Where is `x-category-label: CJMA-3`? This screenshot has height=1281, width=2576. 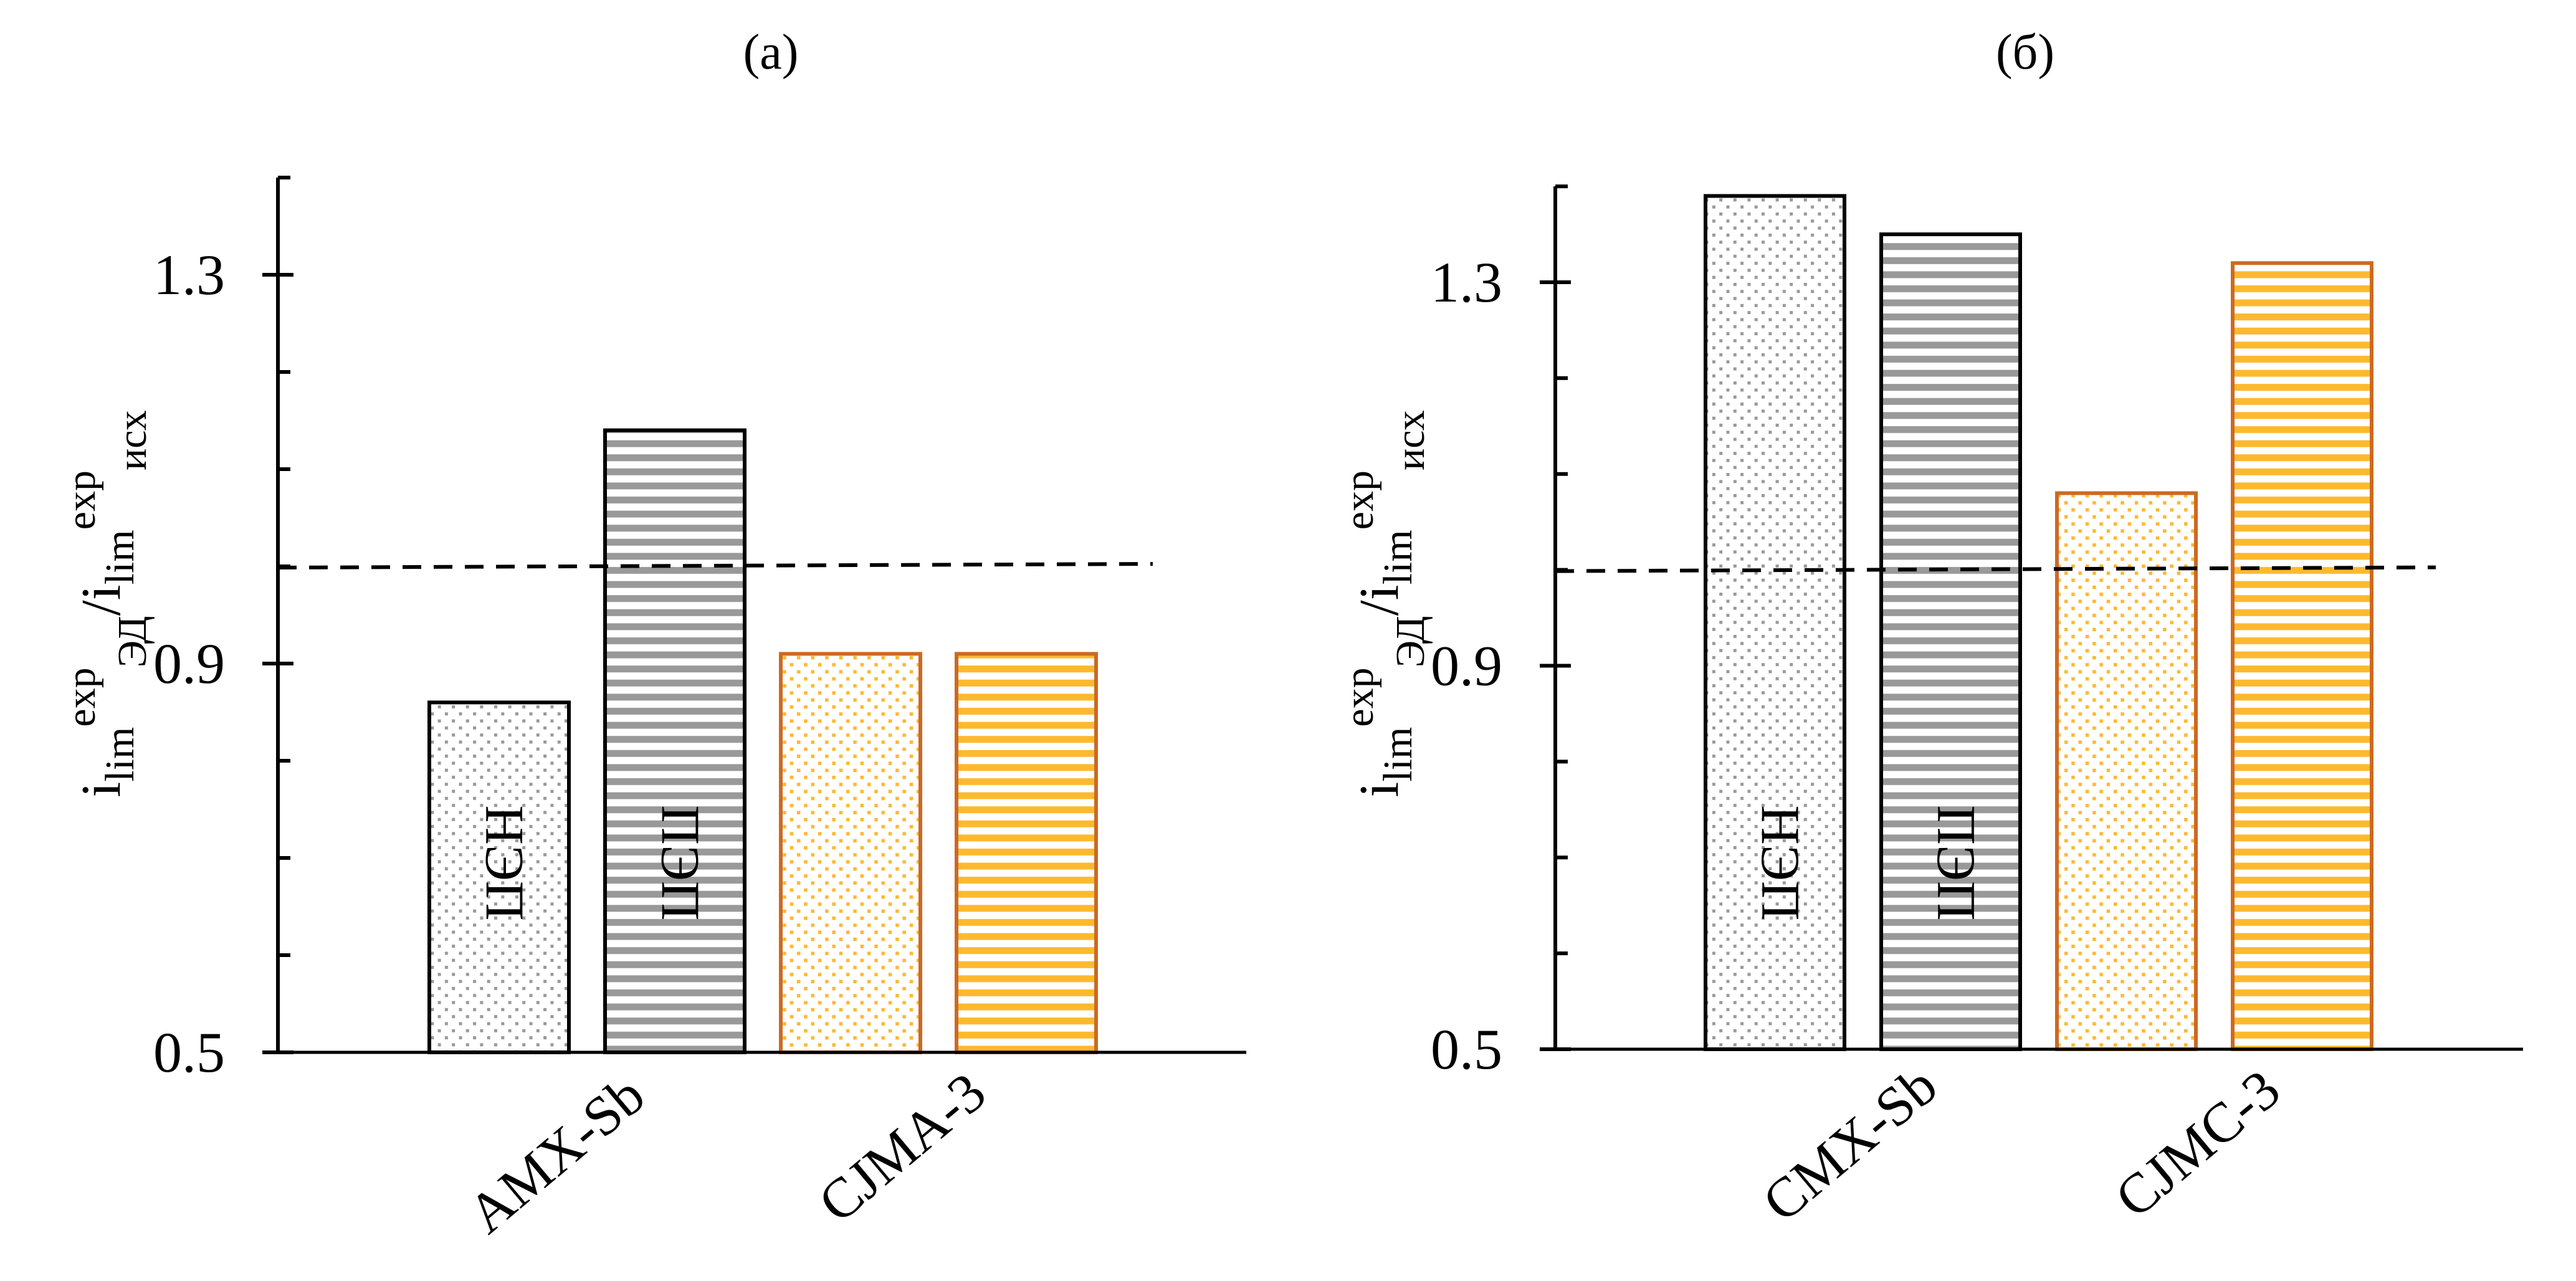
x-category-label: CJMA-3 is located at coordinates (903, 1147).